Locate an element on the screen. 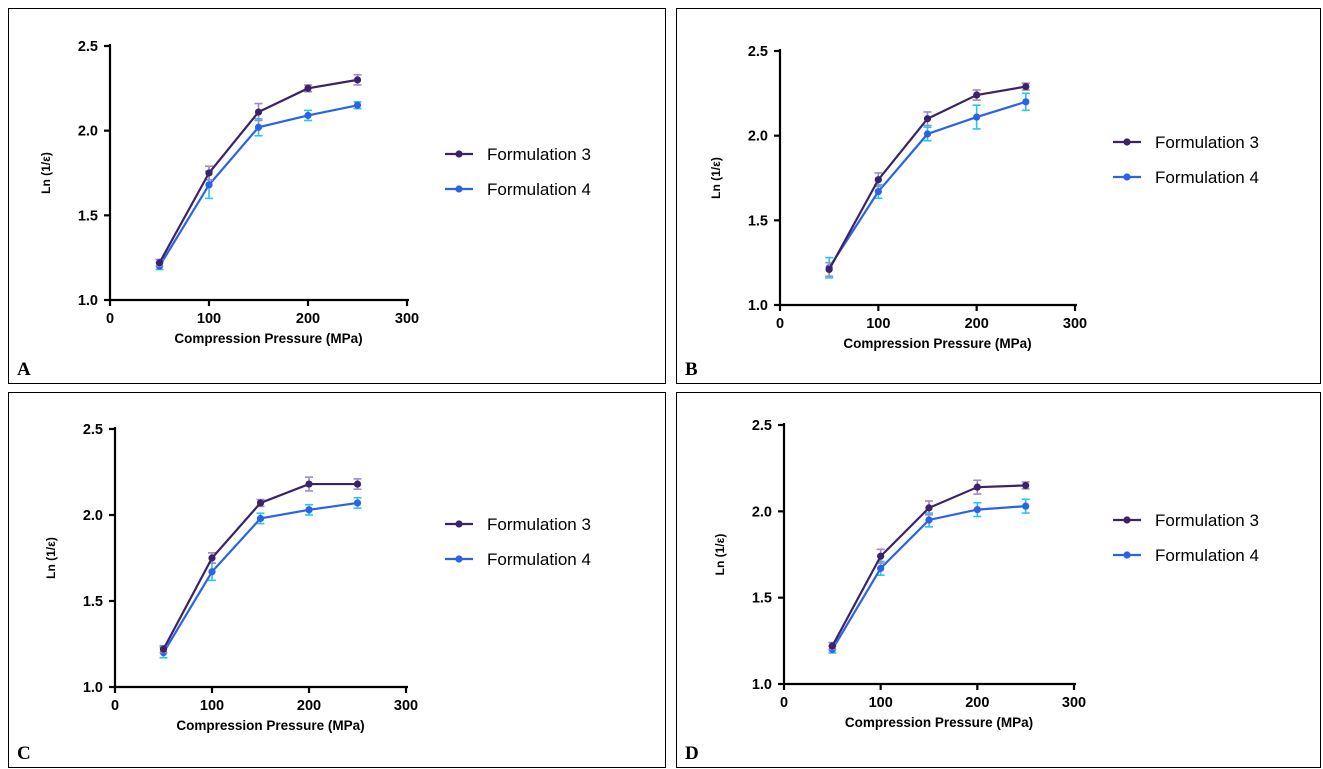  panel-label-b: B is located at coordinates (691, 369).